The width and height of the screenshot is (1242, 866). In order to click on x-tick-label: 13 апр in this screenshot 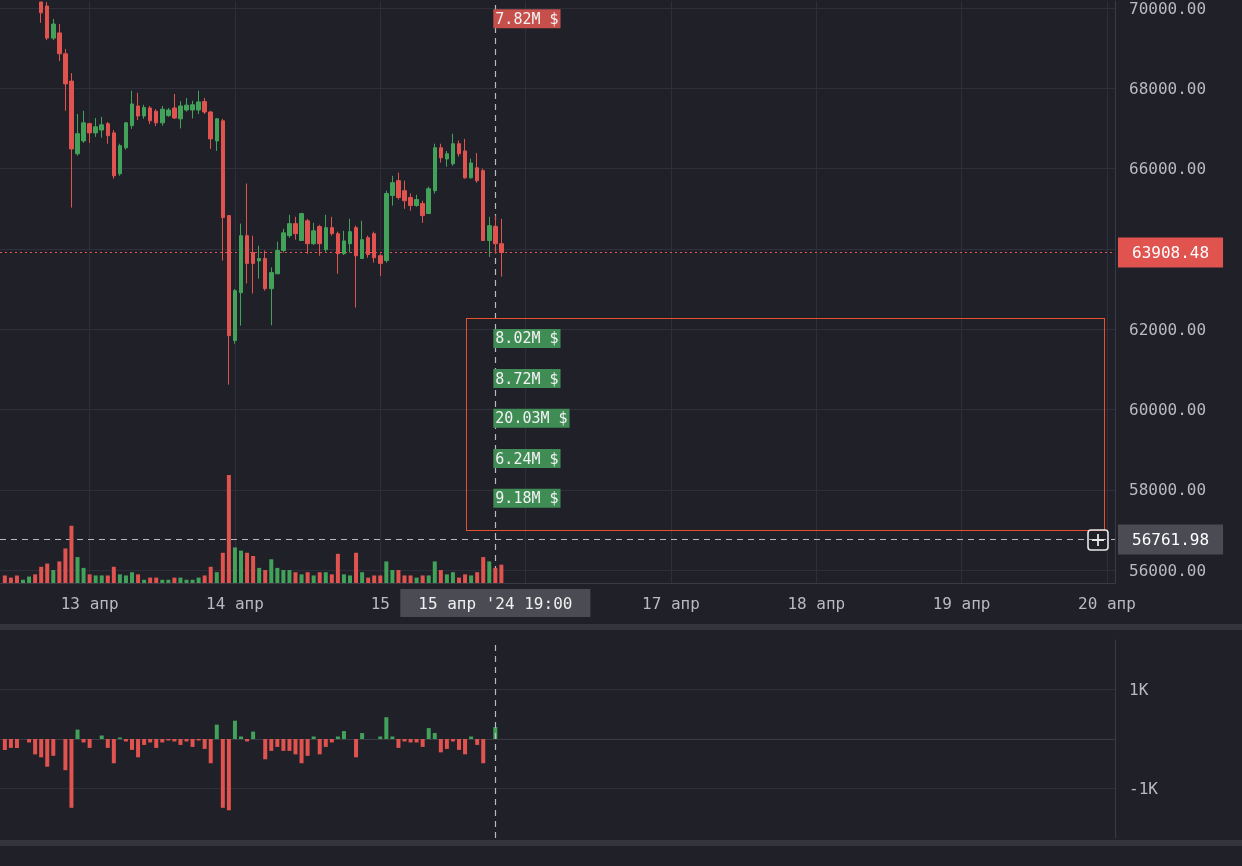, I will do `click(89, 603)`.